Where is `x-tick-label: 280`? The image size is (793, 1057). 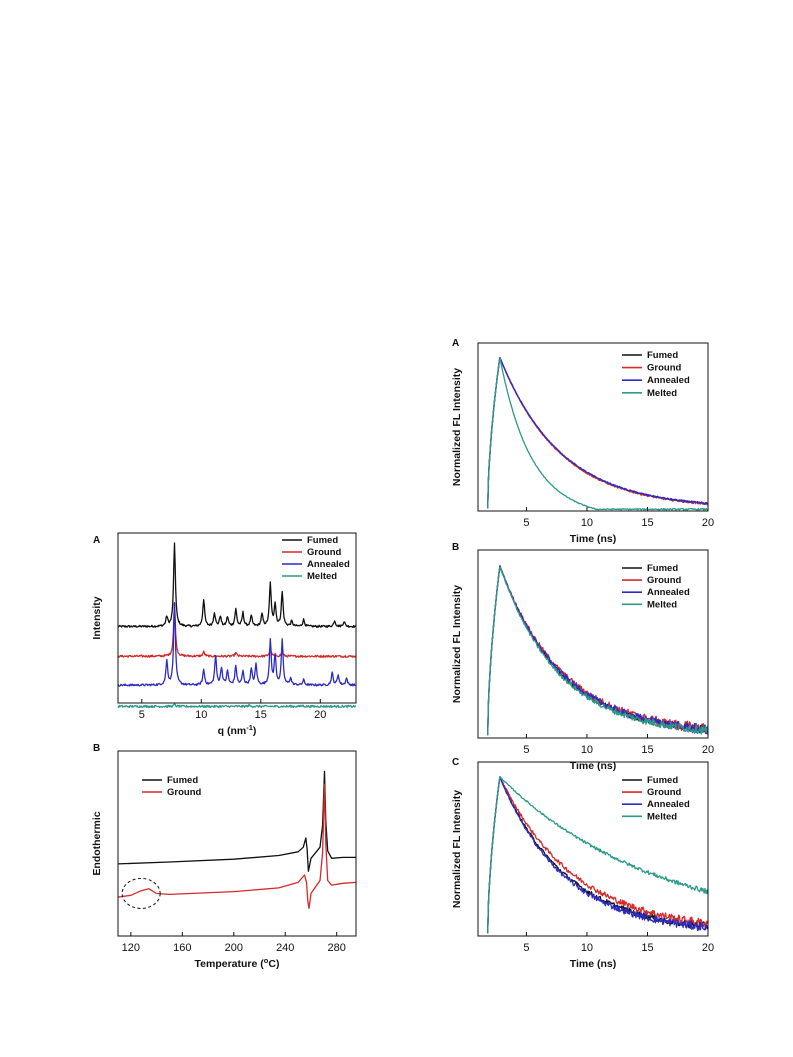
x-tick-label: 280 is located at coordinates (337, 948).